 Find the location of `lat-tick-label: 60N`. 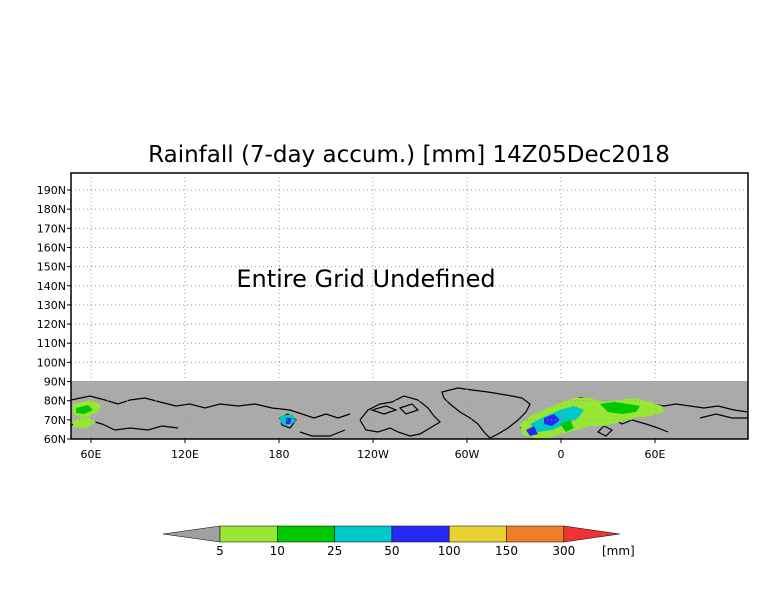

lat-tick-label: 60N is located at coordinates (55, 439).